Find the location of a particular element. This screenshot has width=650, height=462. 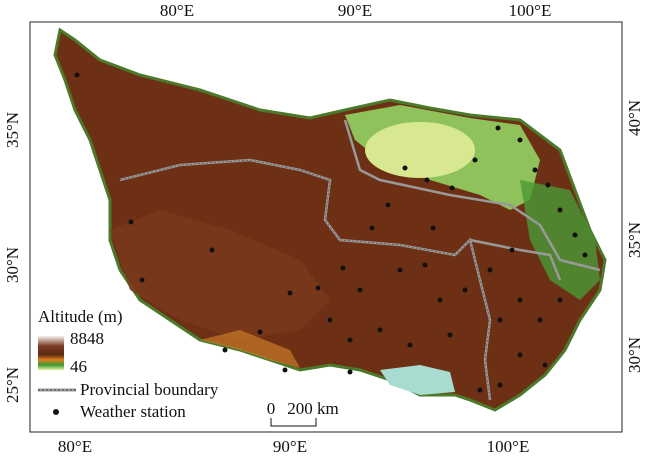

top-label: 90°E is located at coordinates (355, 10).